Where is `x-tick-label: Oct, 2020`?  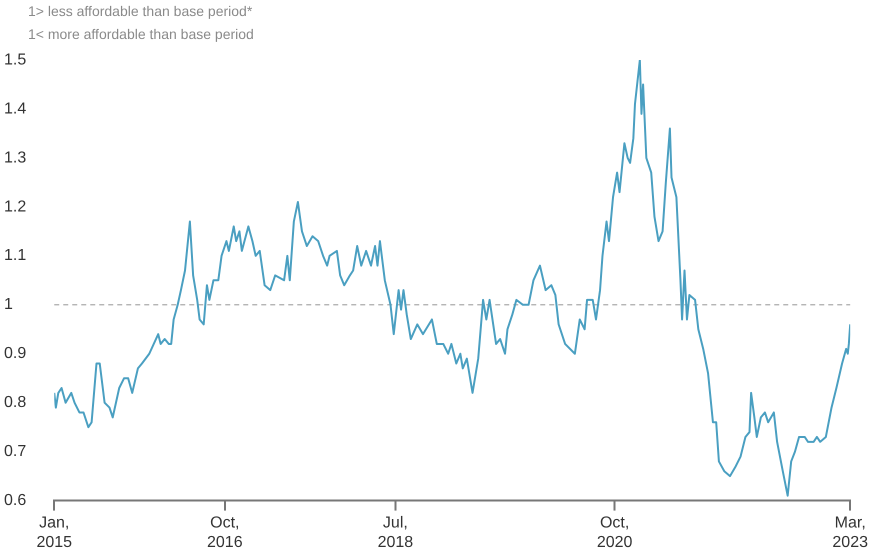 x-tick-label: Oct, 2020 is located at coordinates (614, 532).